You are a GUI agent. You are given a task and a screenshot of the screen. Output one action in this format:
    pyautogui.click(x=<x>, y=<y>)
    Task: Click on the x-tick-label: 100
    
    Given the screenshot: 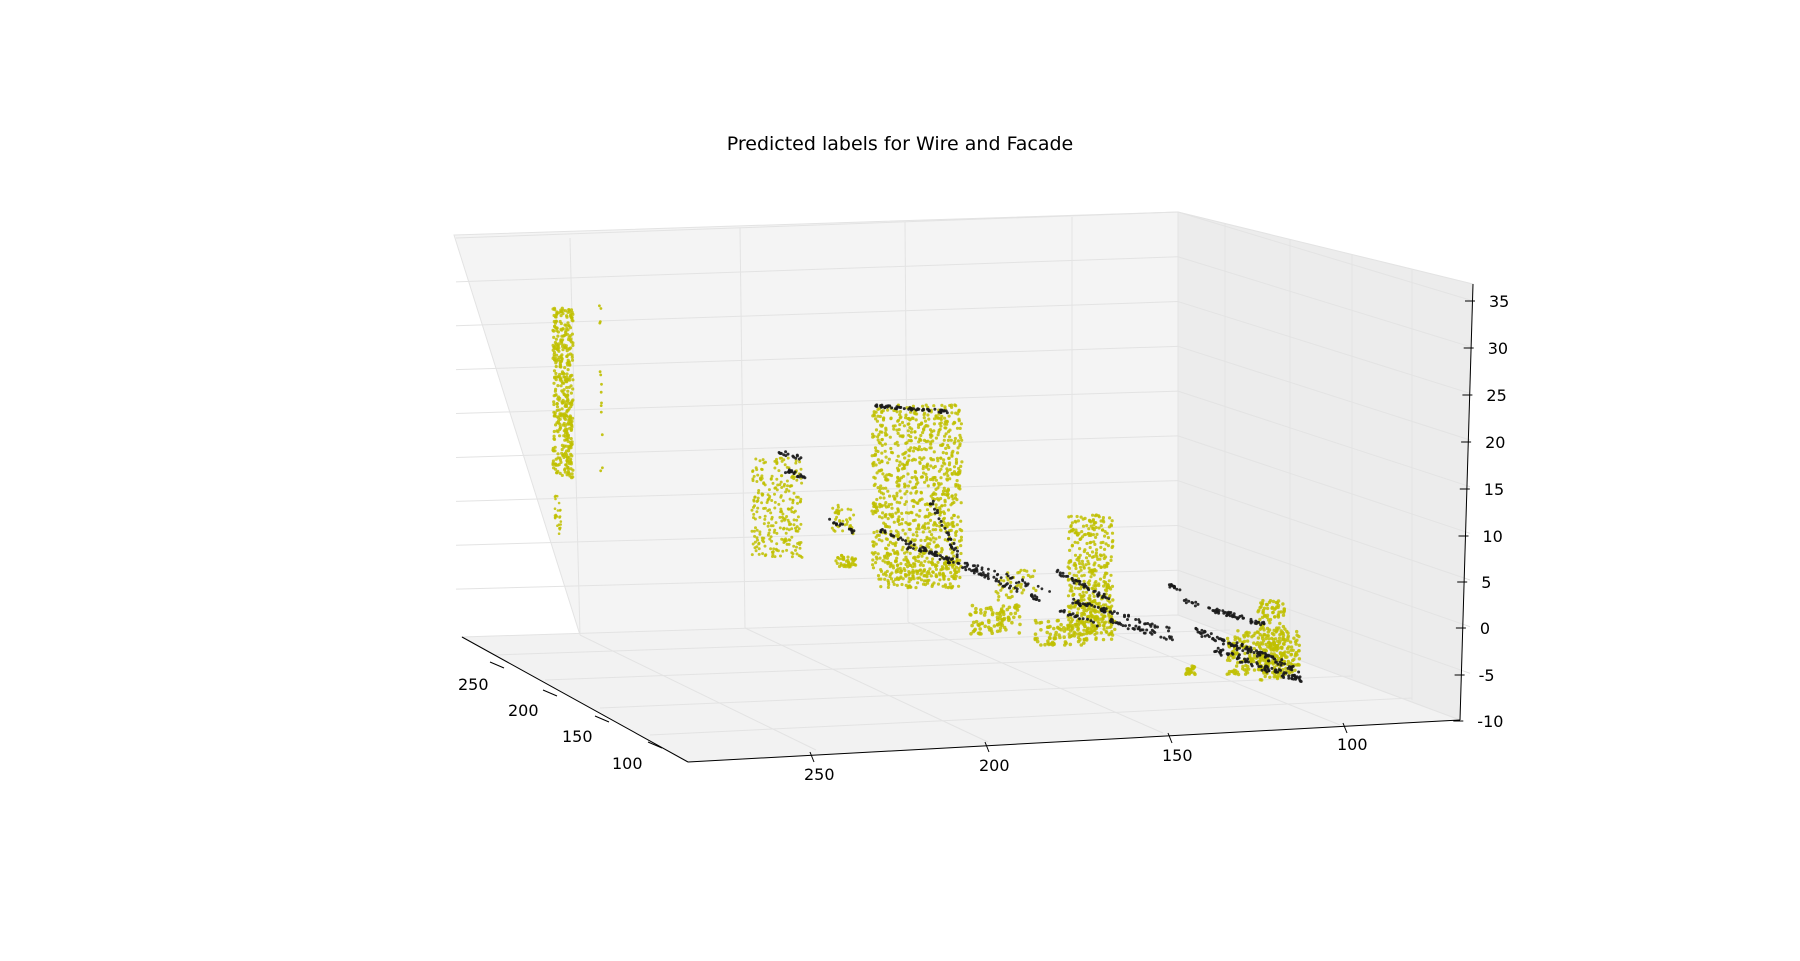 What is the action you would take?
    pyautogui.click(x=1352, y=744)
    